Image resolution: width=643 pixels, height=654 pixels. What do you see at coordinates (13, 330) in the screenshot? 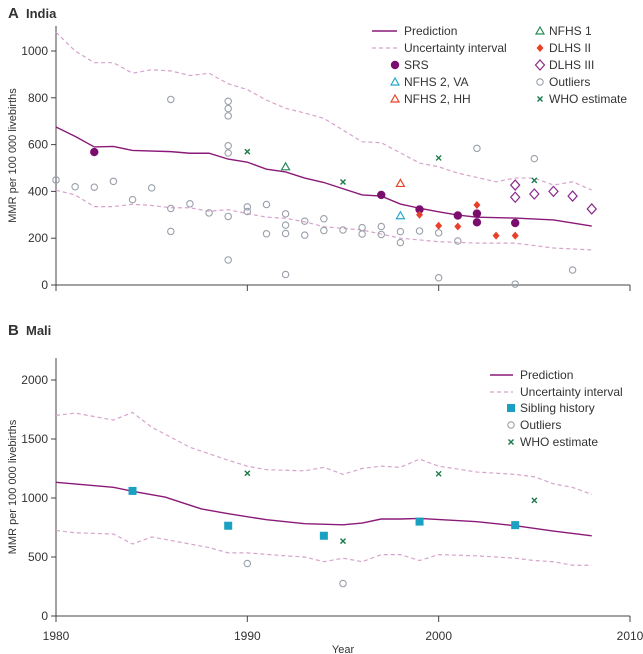
I see `panel-letter: B` at bounding box center [13, 330].